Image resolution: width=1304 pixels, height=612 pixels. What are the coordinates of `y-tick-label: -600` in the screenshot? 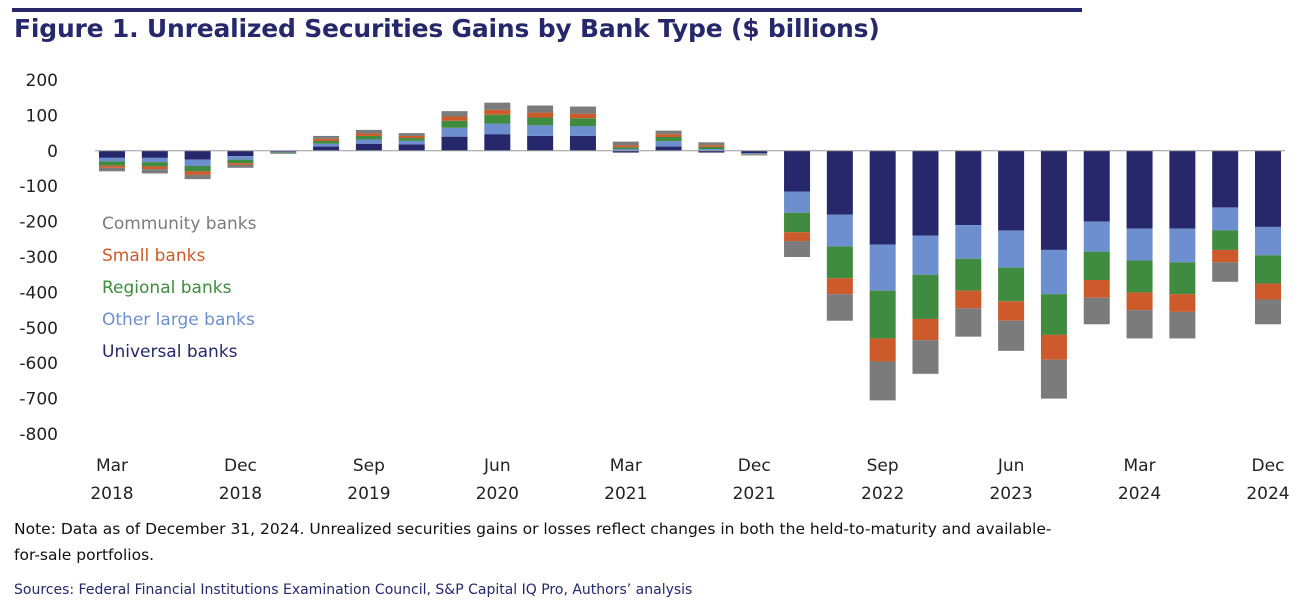 It's located at (38, 364).